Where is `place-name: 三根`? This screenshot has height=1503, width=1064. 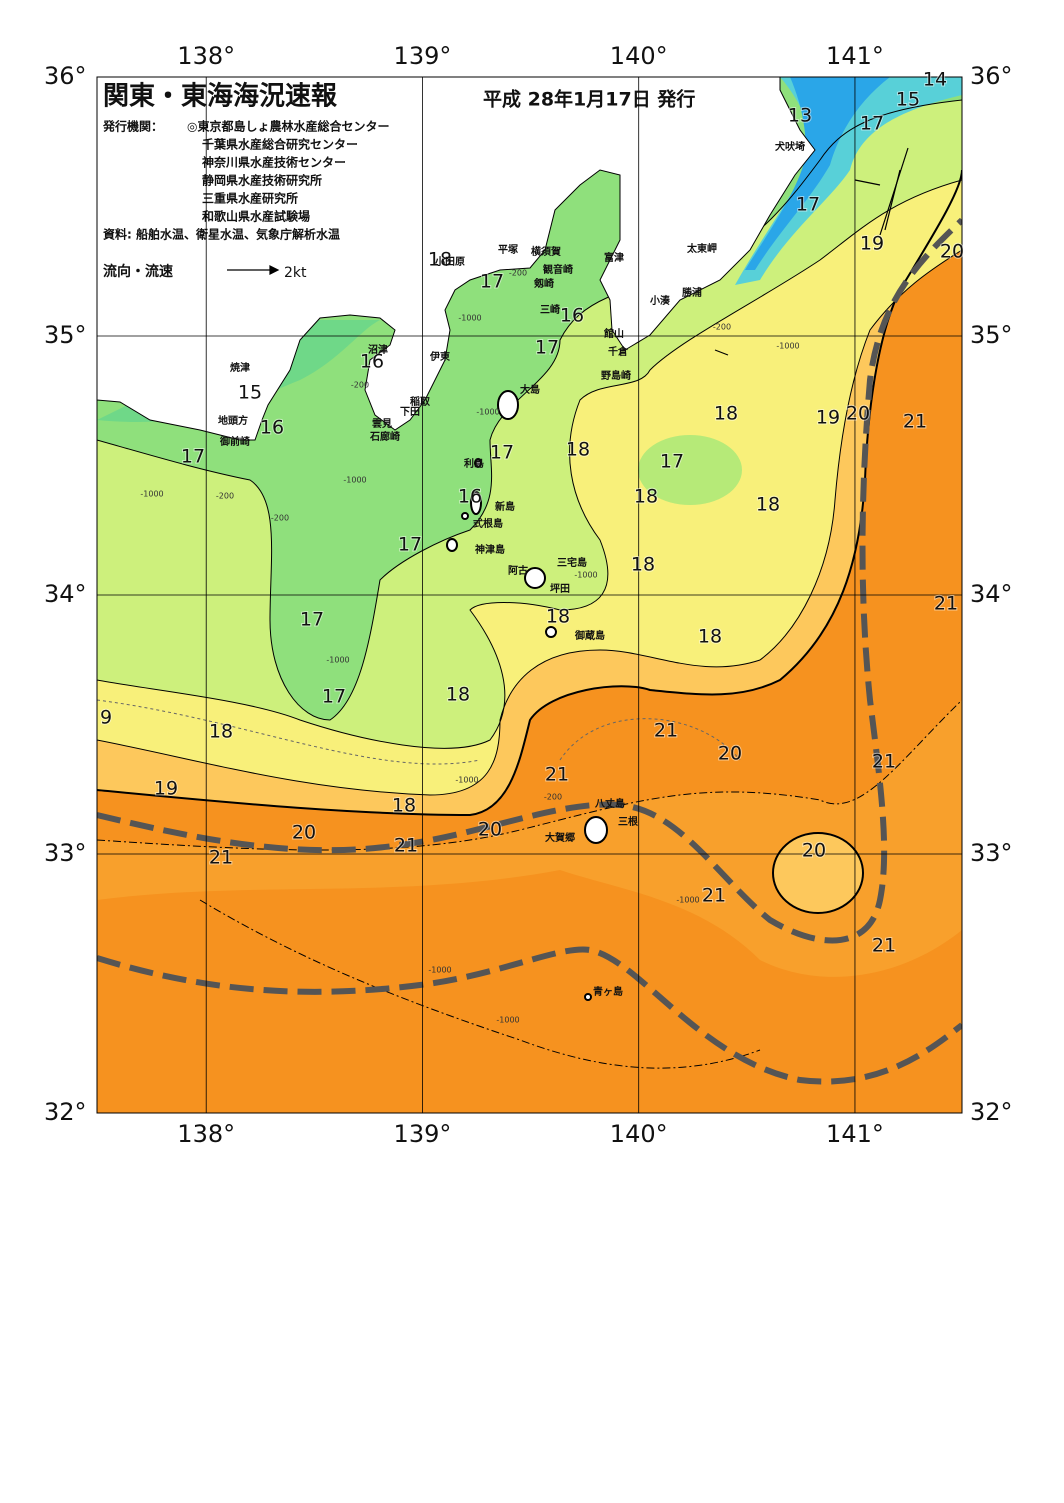
place-name: 三根 is located at coordinates (628, 821).